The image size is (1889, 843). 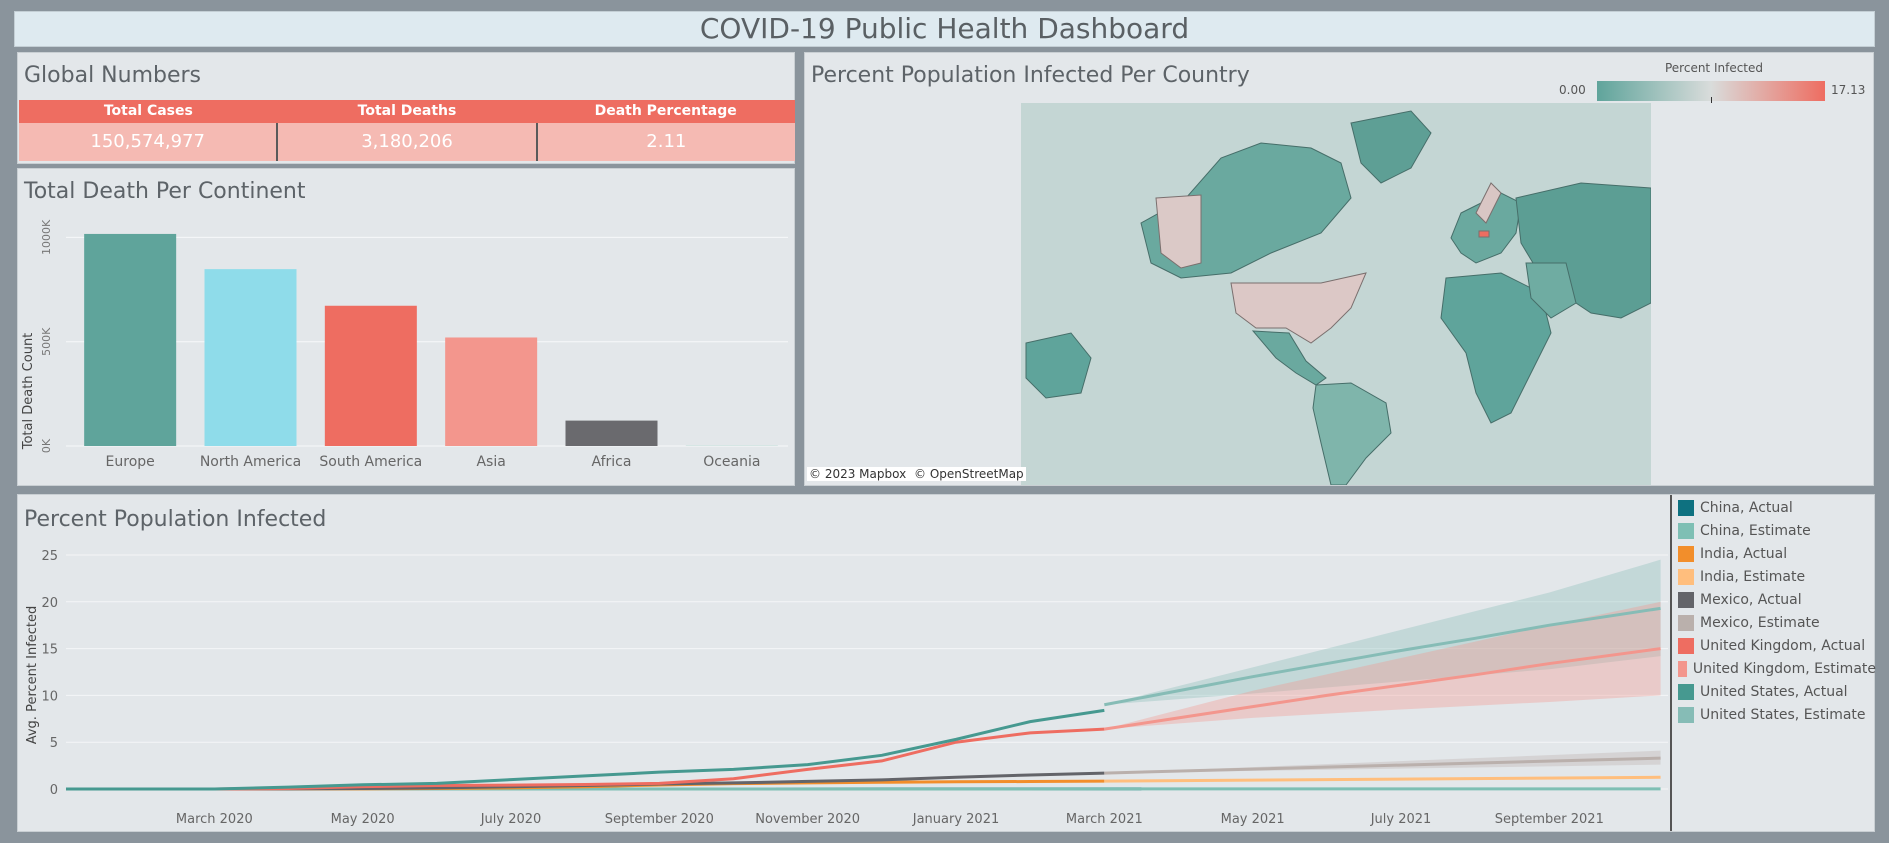 I want to click on africa-shape, so click(x=1496, y=348).